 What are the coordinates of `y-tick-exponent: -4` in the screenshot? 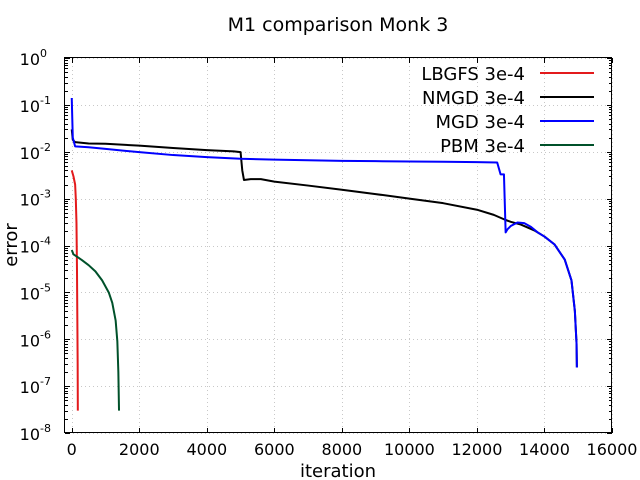 It's located at (45, 241).